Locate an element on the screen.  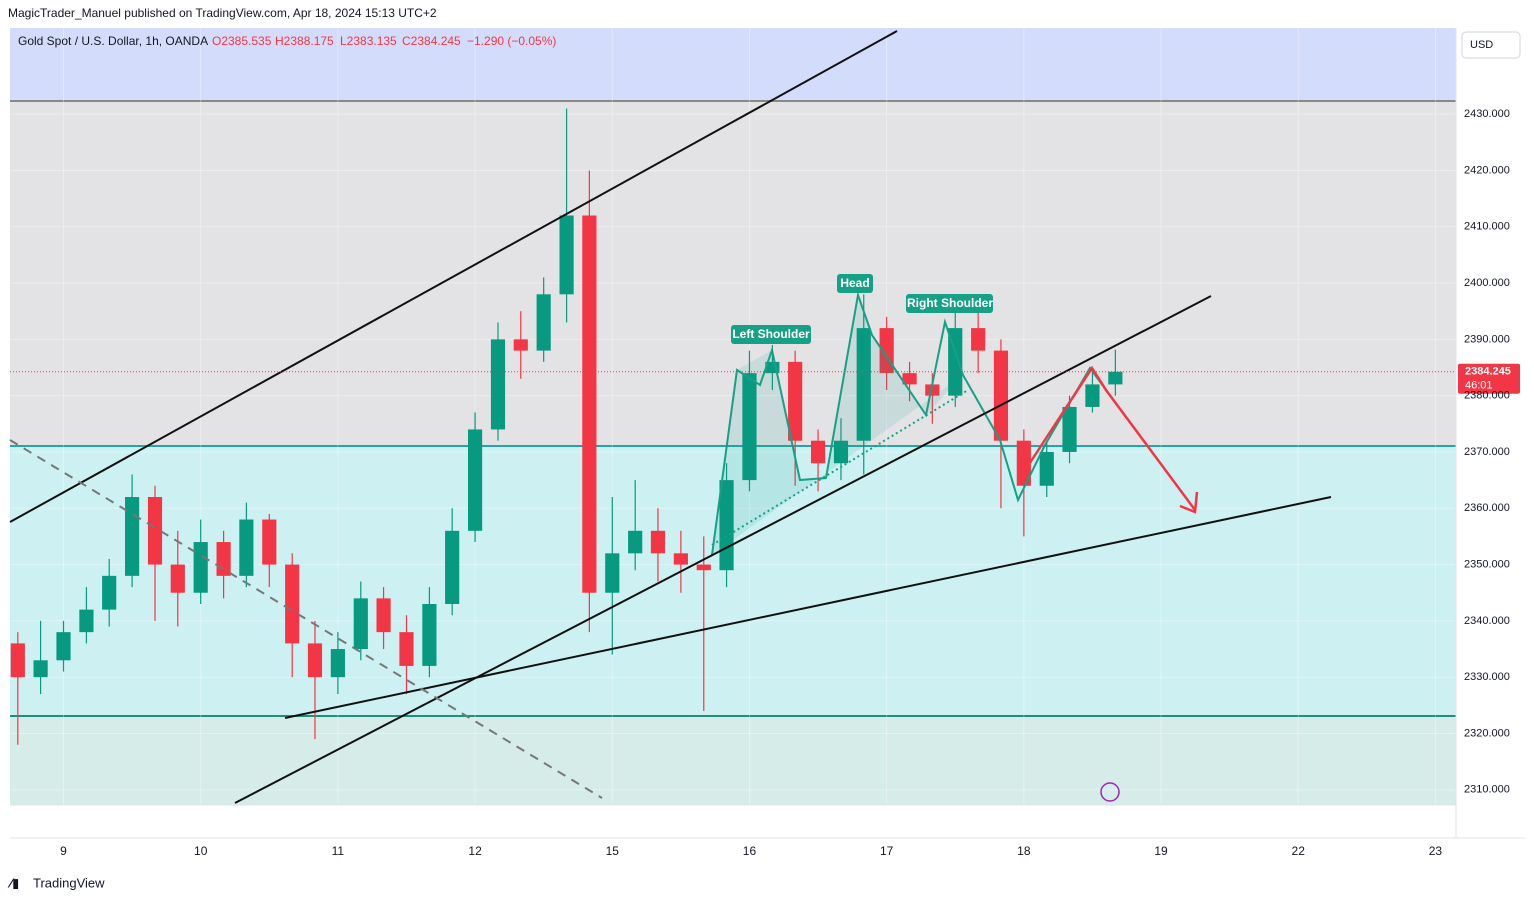
arrow-head is located at coordinates (1189, 502).